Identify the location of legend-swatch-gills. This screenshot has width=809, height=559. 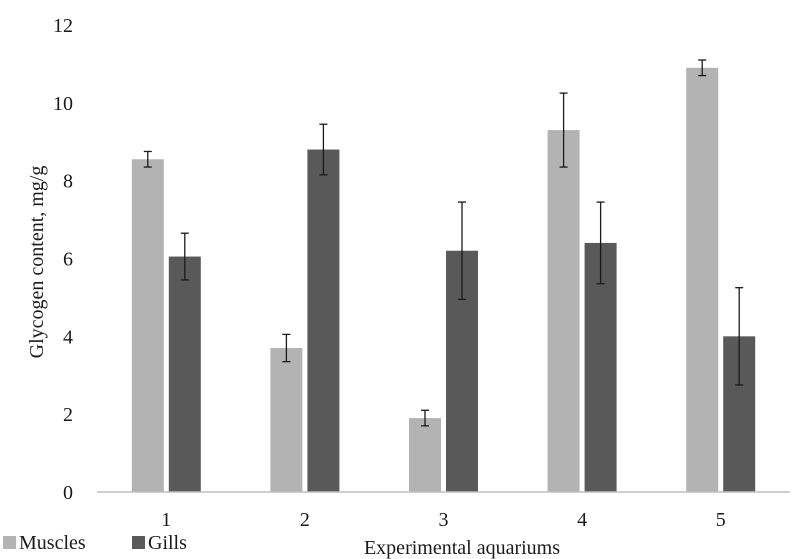
(138, 542).